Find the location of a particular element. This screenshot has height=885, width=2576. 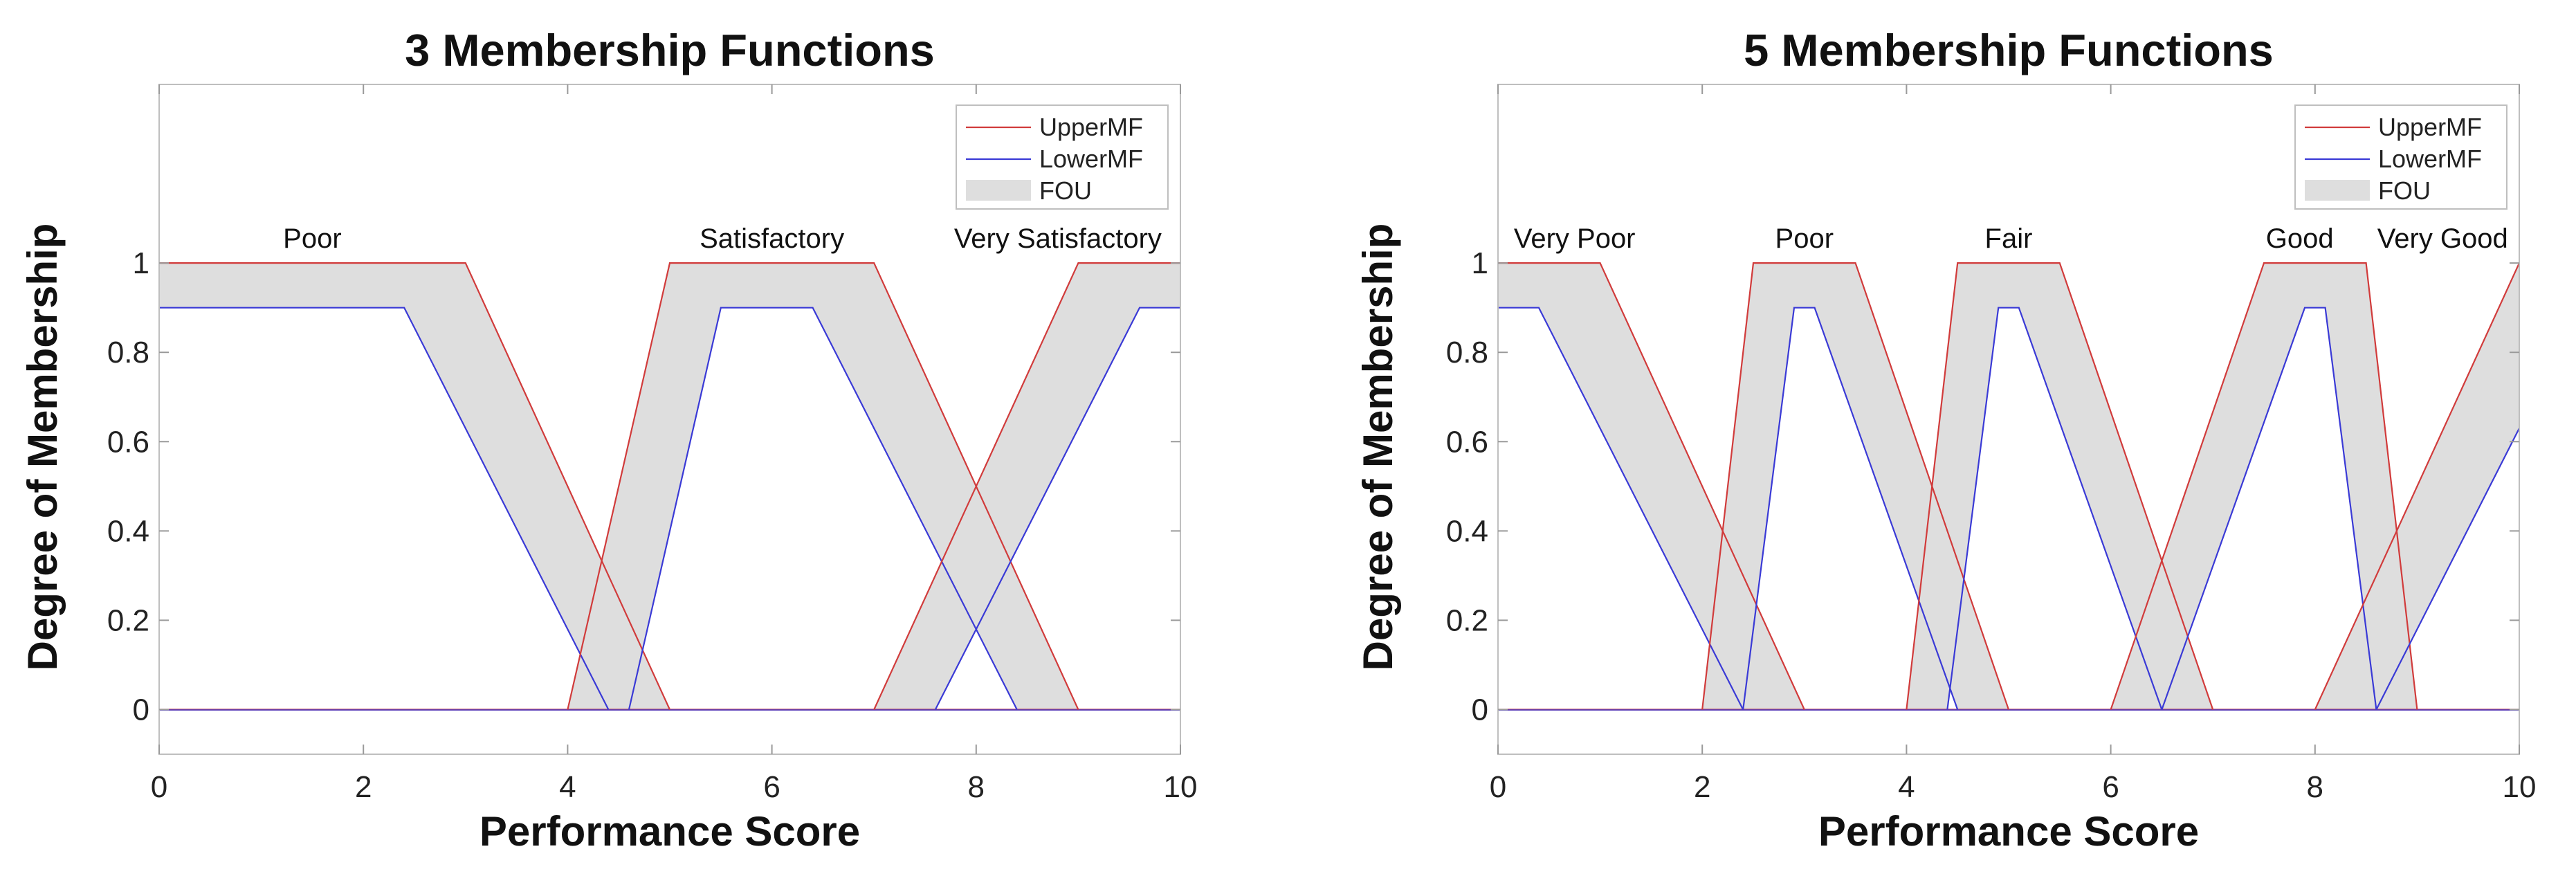

mf-label-1: Poor is located at coordinates (312, 238).